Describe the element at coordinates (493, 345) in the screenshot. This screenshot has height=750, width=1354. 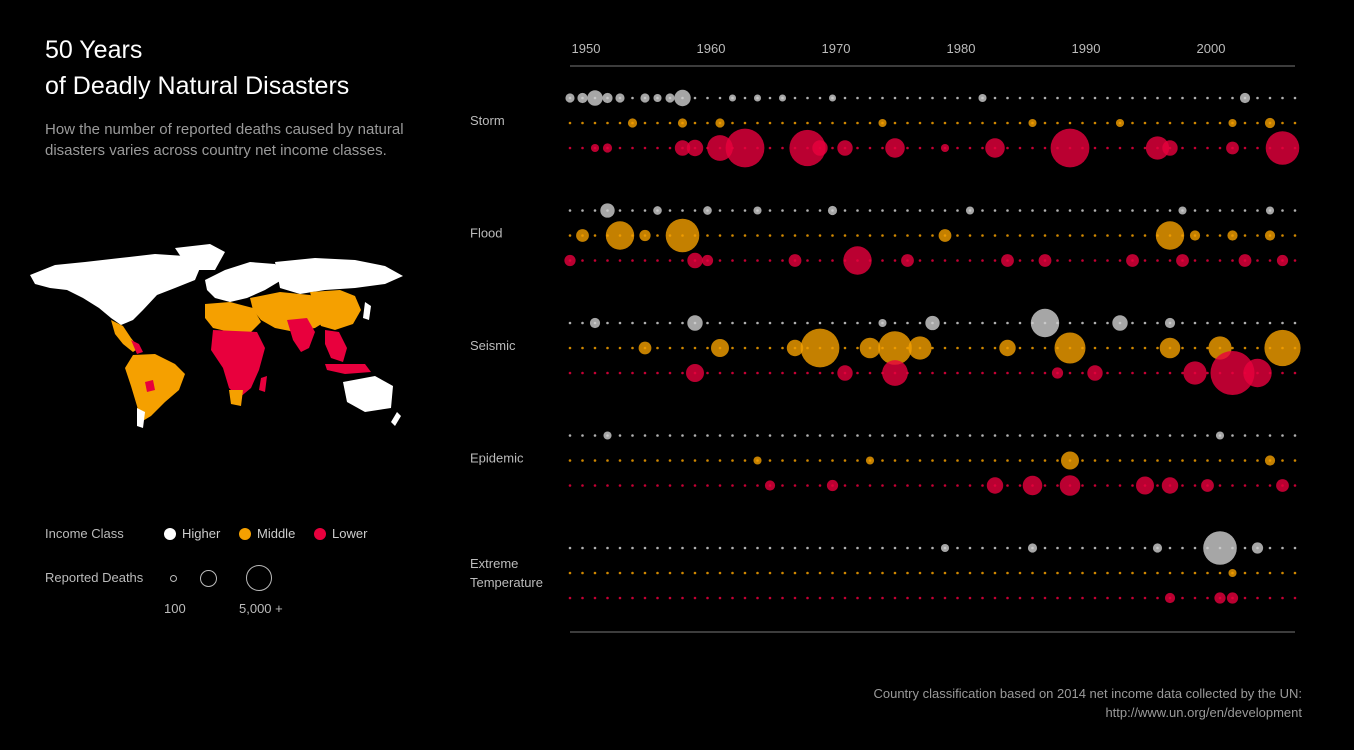
I see `category-label: Seismic` at that location.